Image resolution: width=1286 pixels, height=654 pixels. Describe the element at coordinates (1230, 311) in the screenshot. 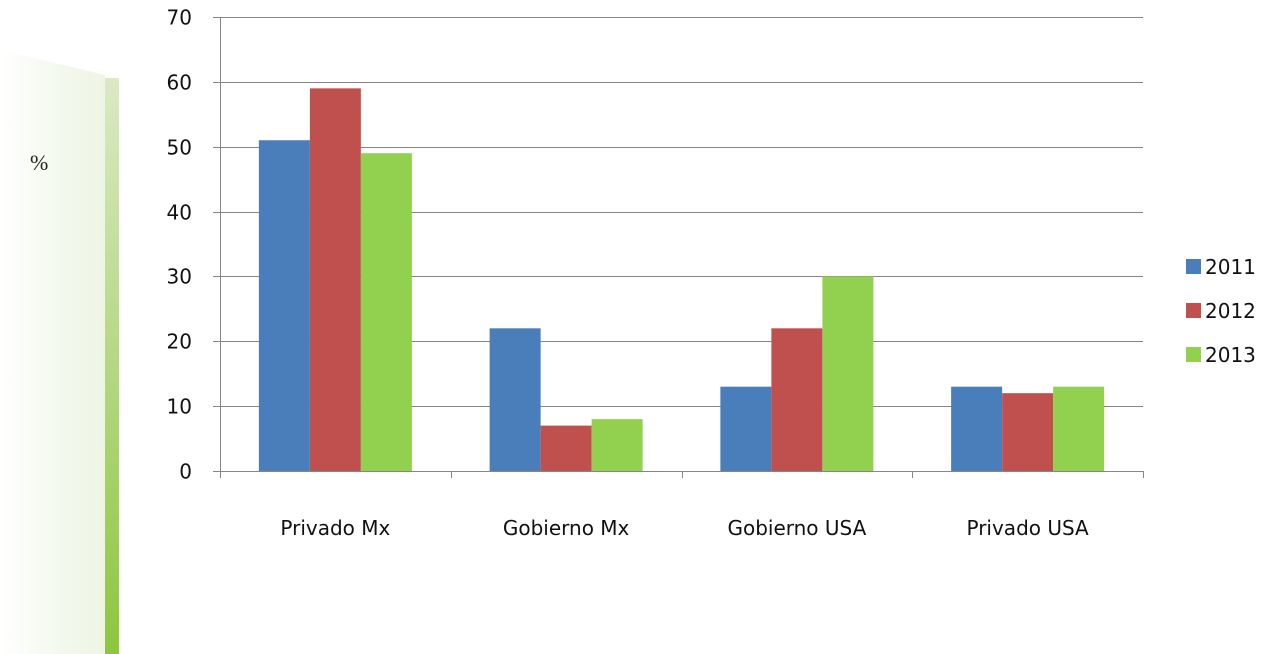

I see `legend-label-2012: 2012` at that location.